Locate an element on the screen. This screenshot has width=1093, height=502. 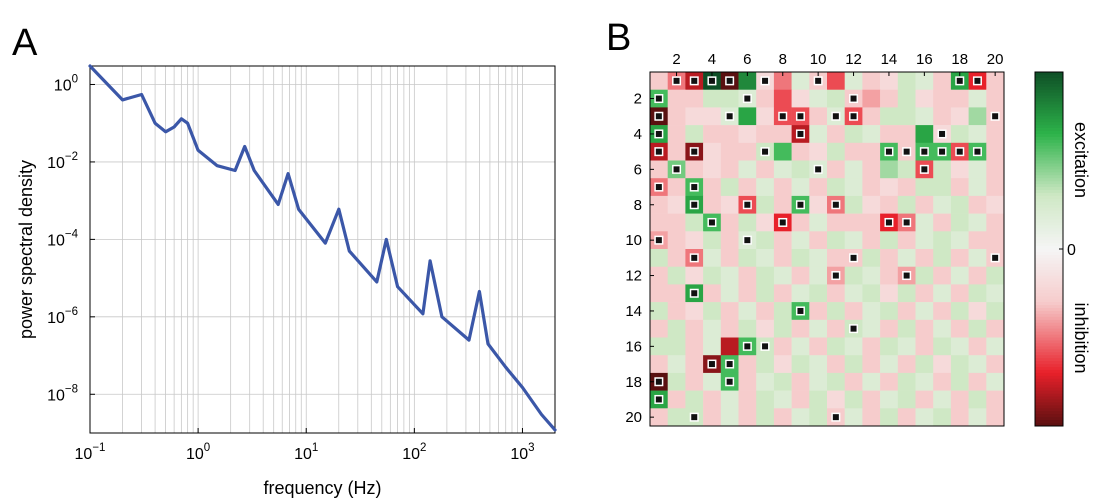
y-tick-label: 8 is located at coordinates (638, 205).